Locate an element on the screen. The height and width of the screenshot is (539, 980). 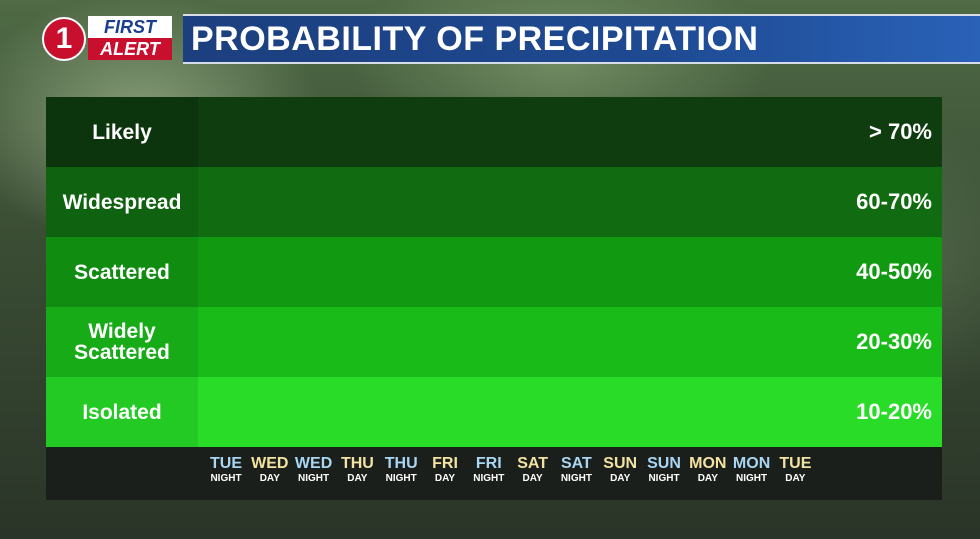
band-scattered: Scattered 40-50% is located at coordinates (494, 272).